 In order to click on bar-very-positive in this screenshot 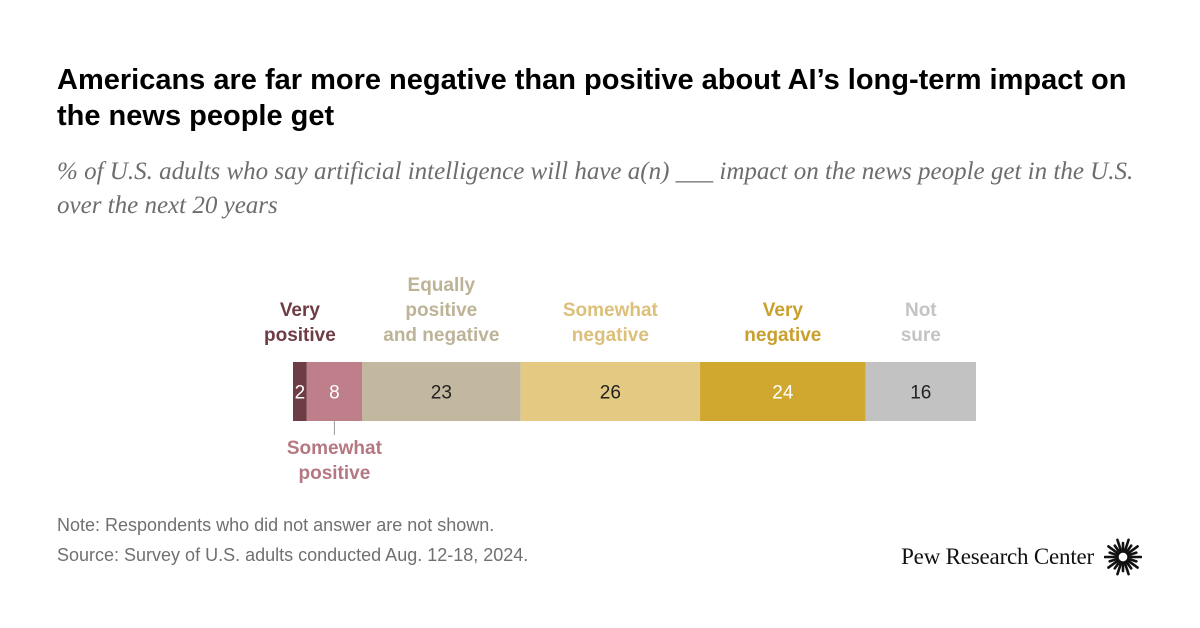, I will do `click(300, 391)`.